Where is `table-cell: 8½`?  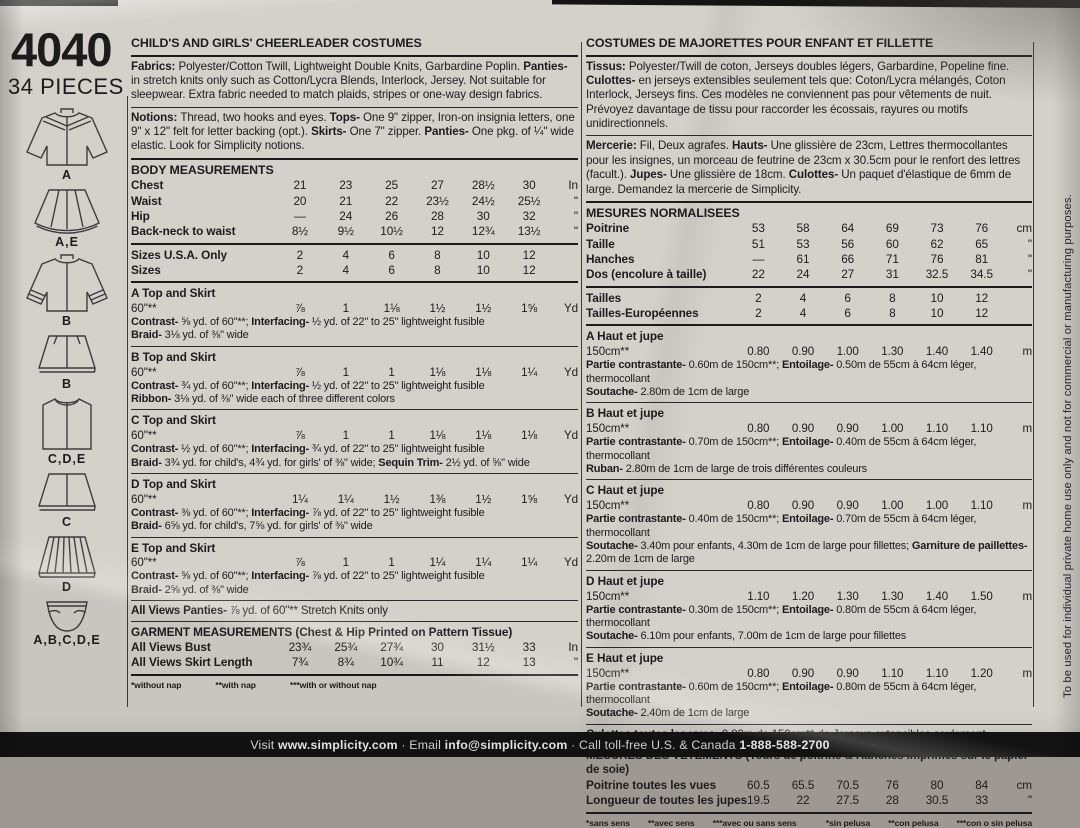 table-cell: 8½ is located at coordinates (300, 231).